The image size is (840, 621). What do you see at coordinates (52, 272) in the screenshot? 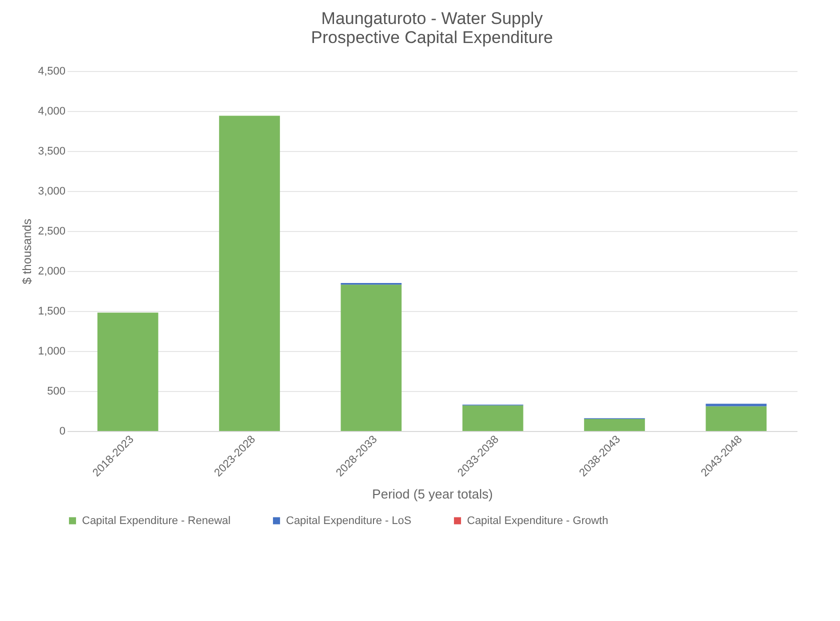
I see `y-tick-label: 2,000` at bounding box center [52, 272].